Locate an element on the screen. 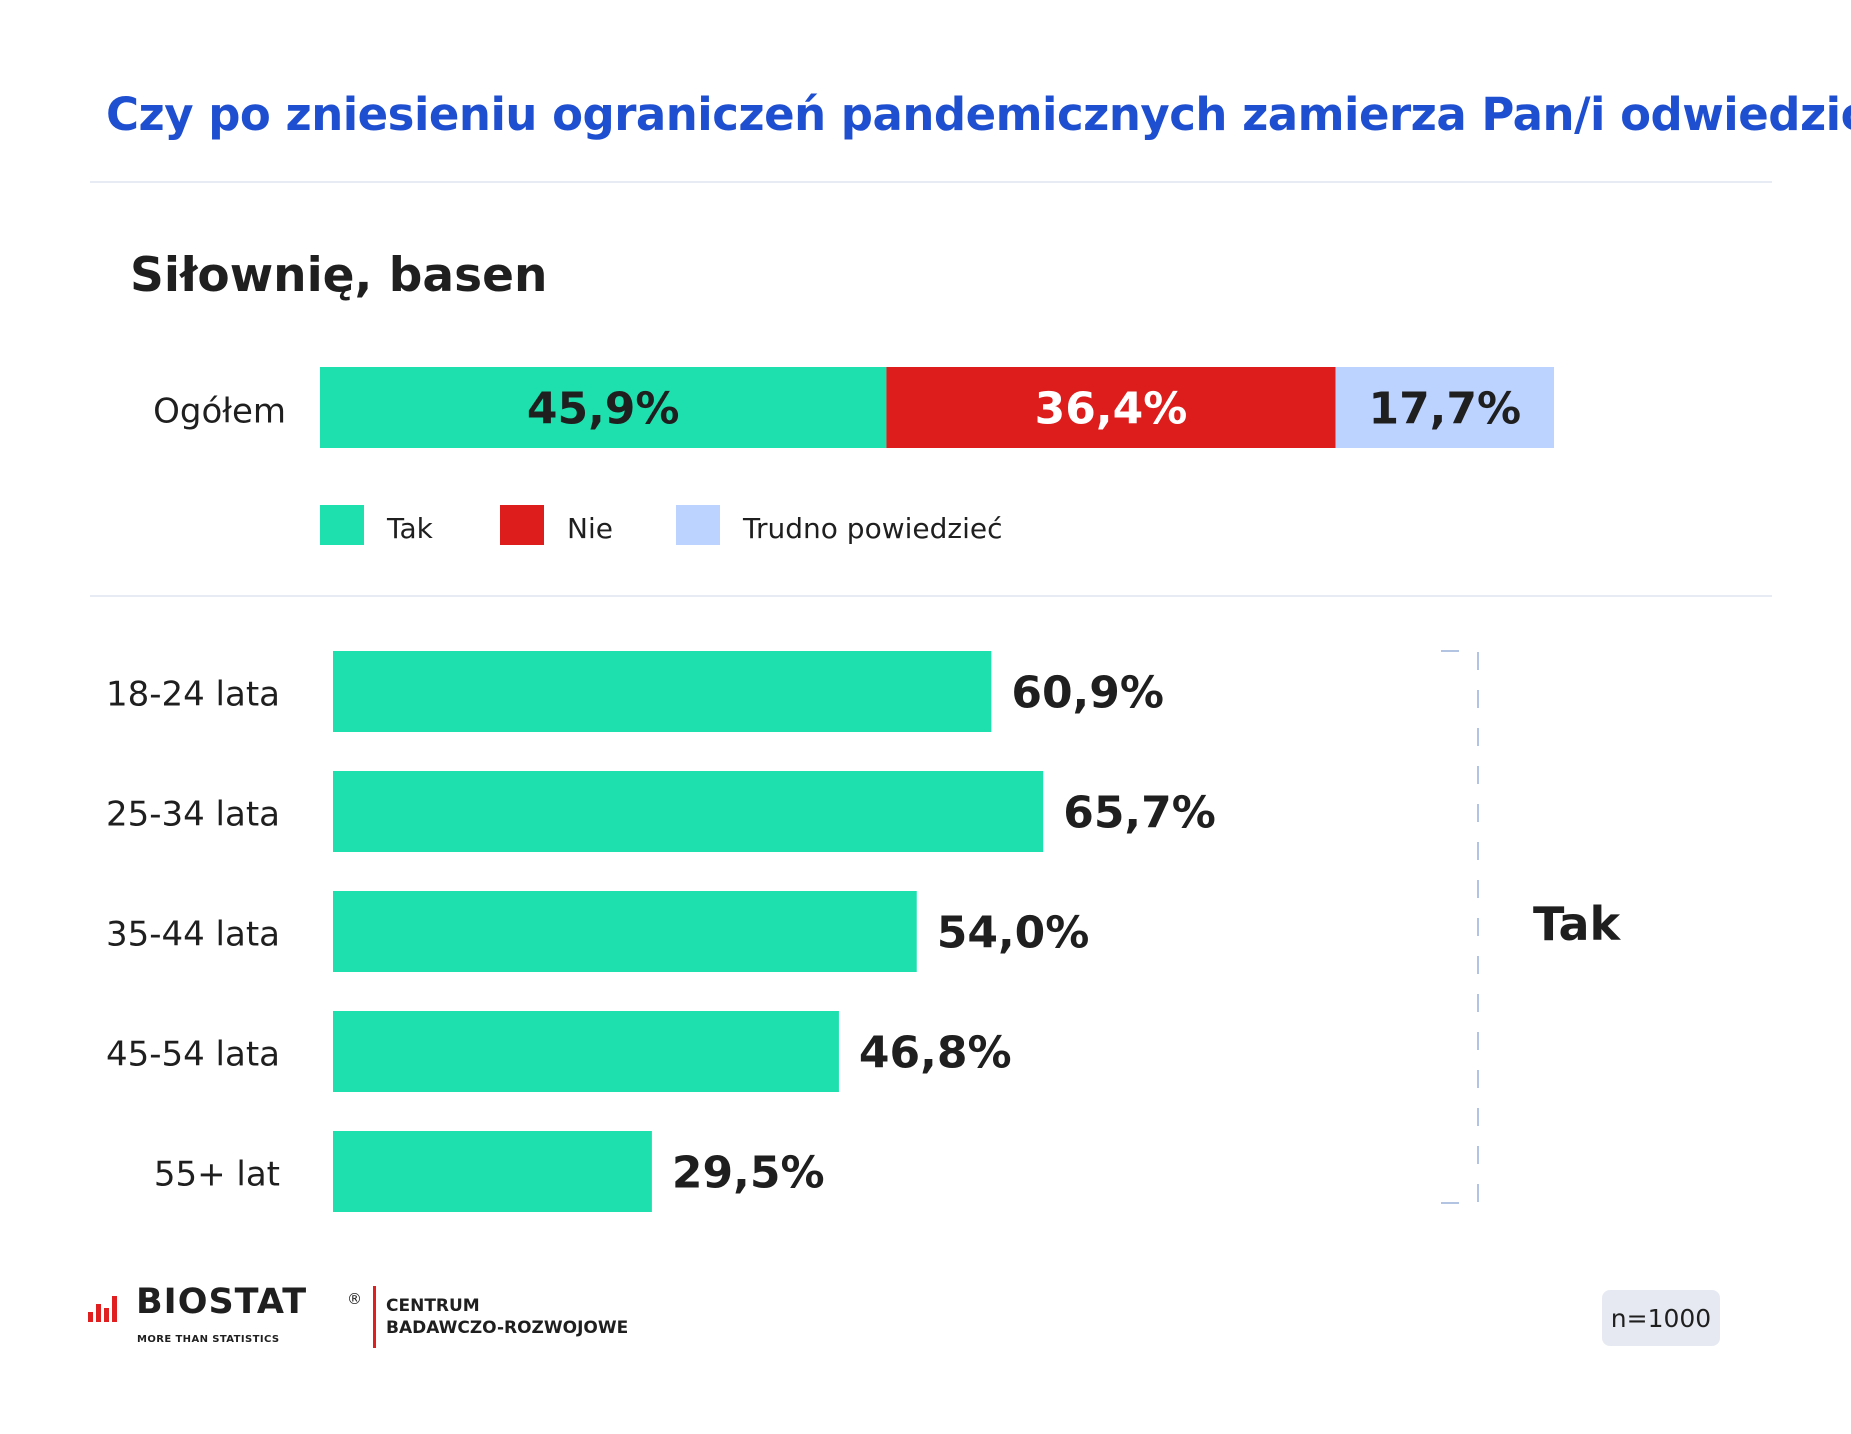 The image size is (1851, 1434). org-name-line1: CENTRUM is located at coordinates (433, 1306).